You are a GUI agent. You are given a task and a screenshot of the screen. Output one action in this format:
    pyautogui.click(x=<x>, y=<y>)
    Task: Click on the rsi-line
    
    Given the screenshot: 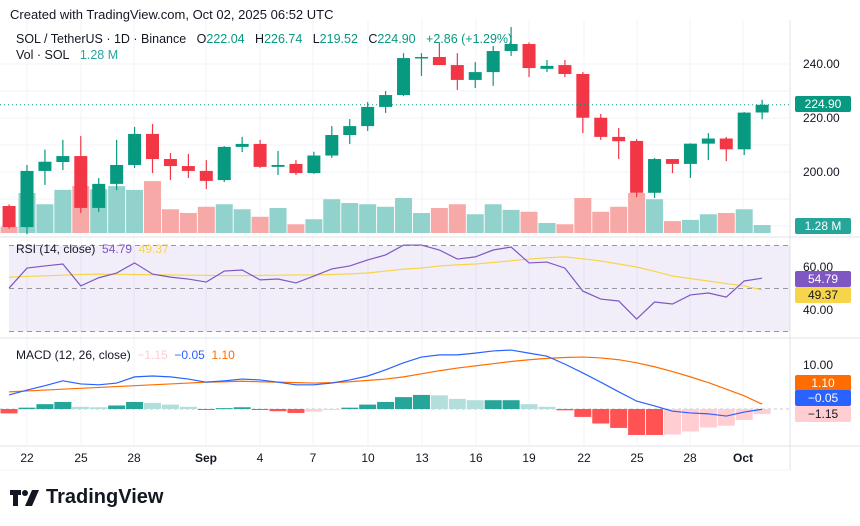 What is the action you would take?
    pyautogui.click(x=385, y=282)
    